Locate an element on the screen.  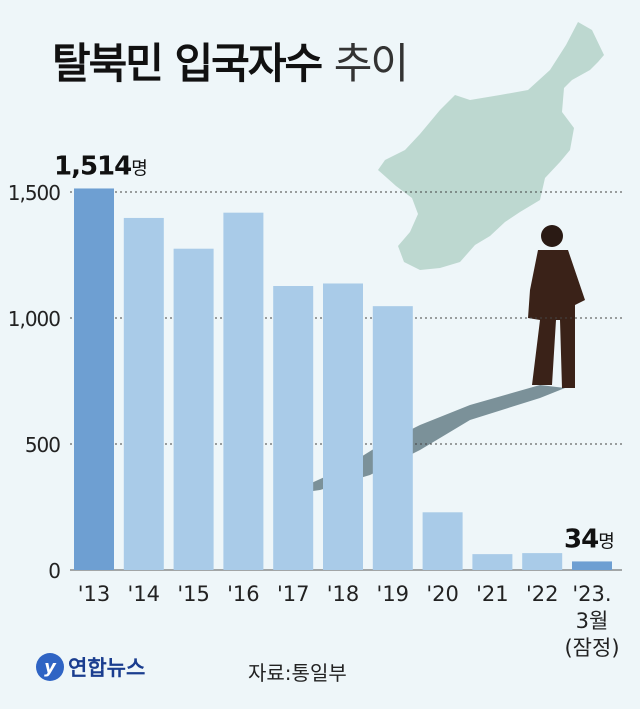
x-tick-label: '14 is located at coordinates (144, 594).